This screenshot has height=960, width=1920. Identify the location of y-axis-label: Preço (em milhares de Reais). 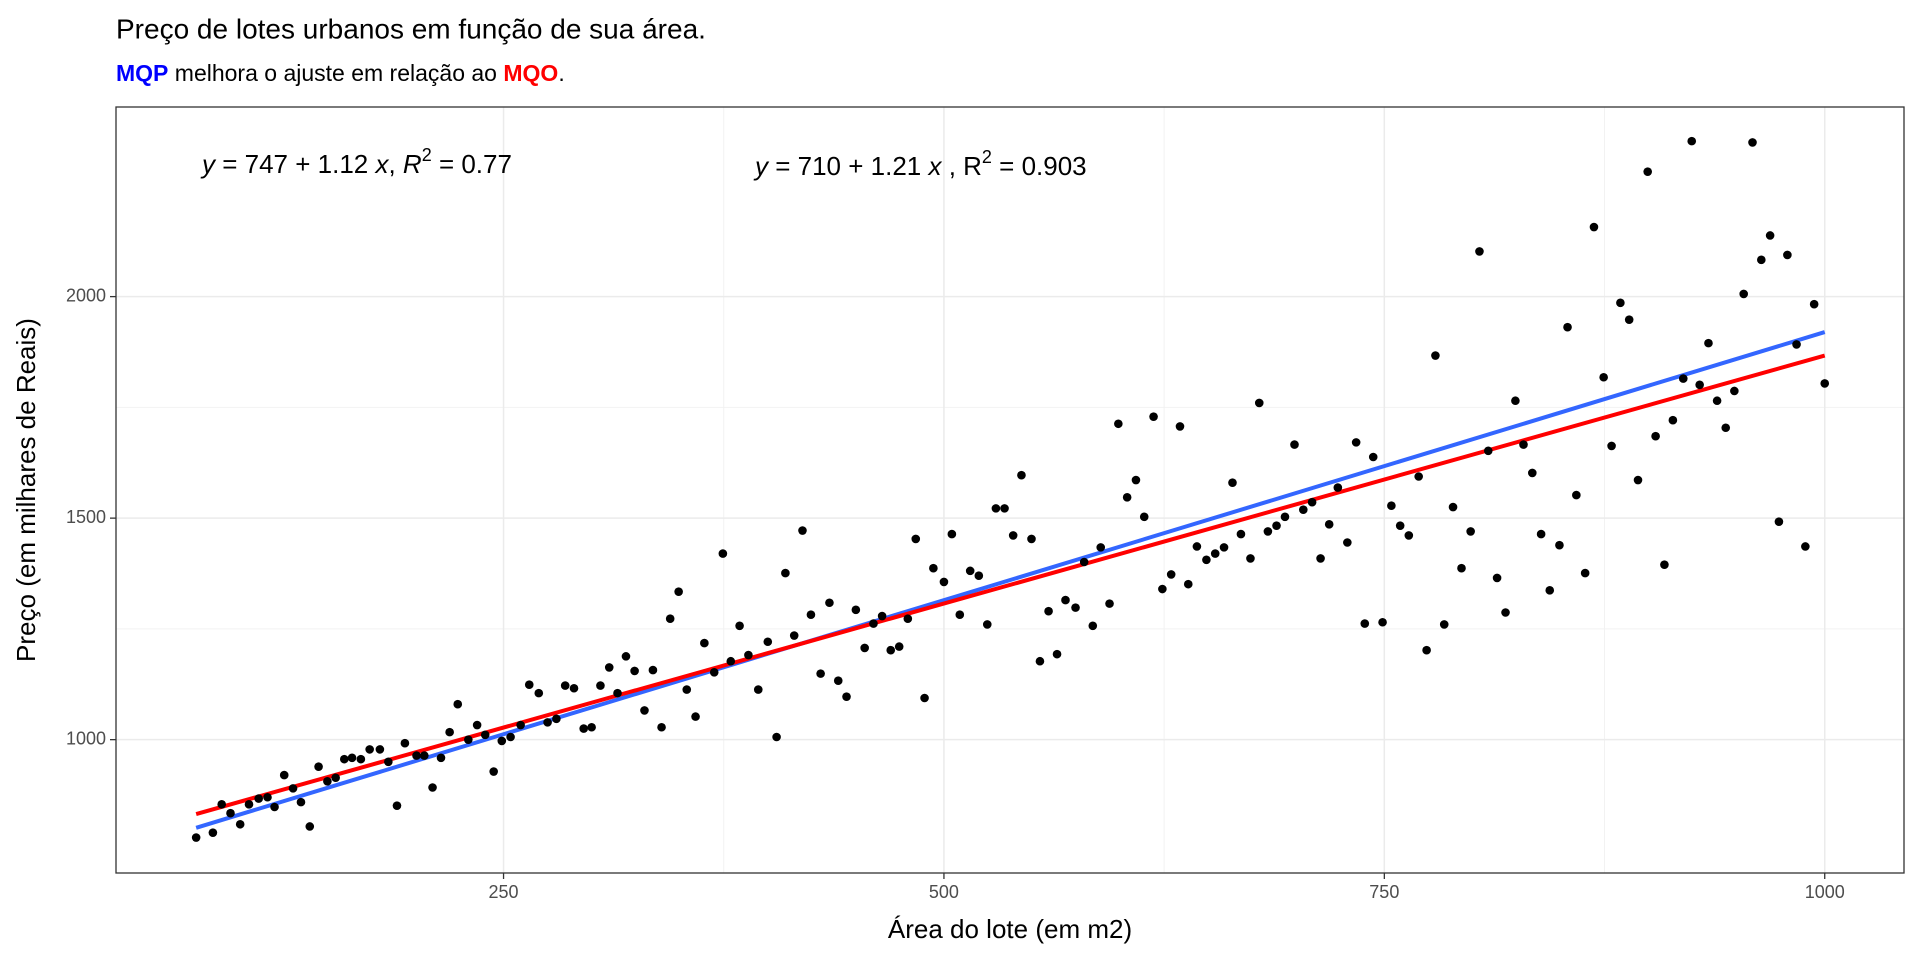
(26, 490).